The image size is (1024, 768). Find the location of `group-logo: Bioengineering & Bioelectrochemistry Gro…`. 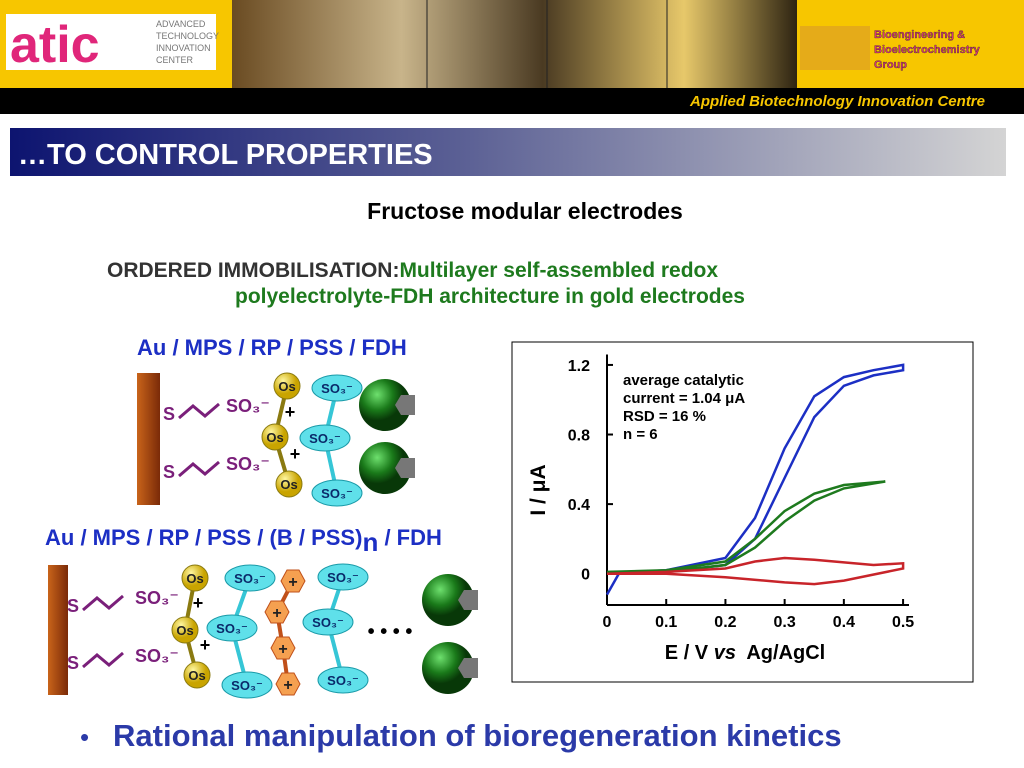

group-logo: Bioengineering & Bioelectrochemistry Gro… is located at coordinates (927, 50).